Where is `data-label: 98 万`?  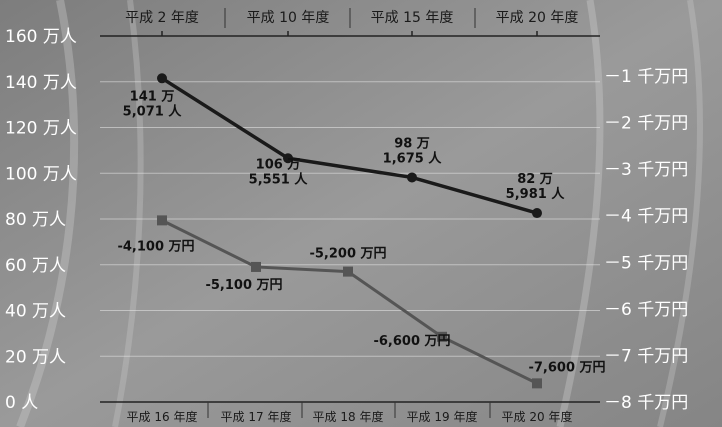
data-label: 98 万 is located at coordinates (412, 143).